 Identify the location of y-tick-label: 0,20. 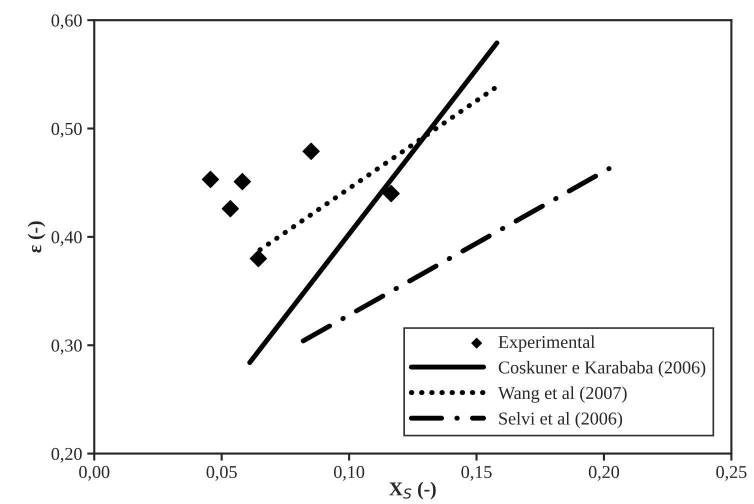
(67, 455).